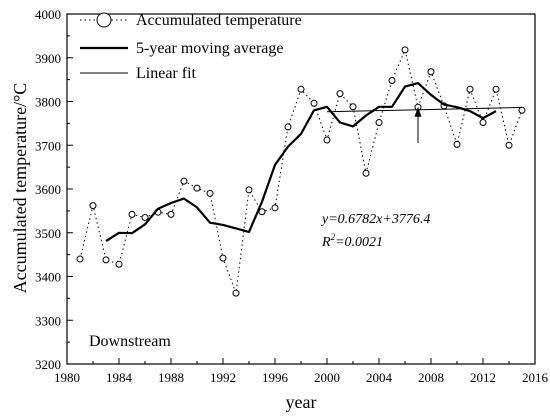 The width and height of the screenshot is (550, 416). I want to click on y-tick-label: 3900, so click(48, 58).